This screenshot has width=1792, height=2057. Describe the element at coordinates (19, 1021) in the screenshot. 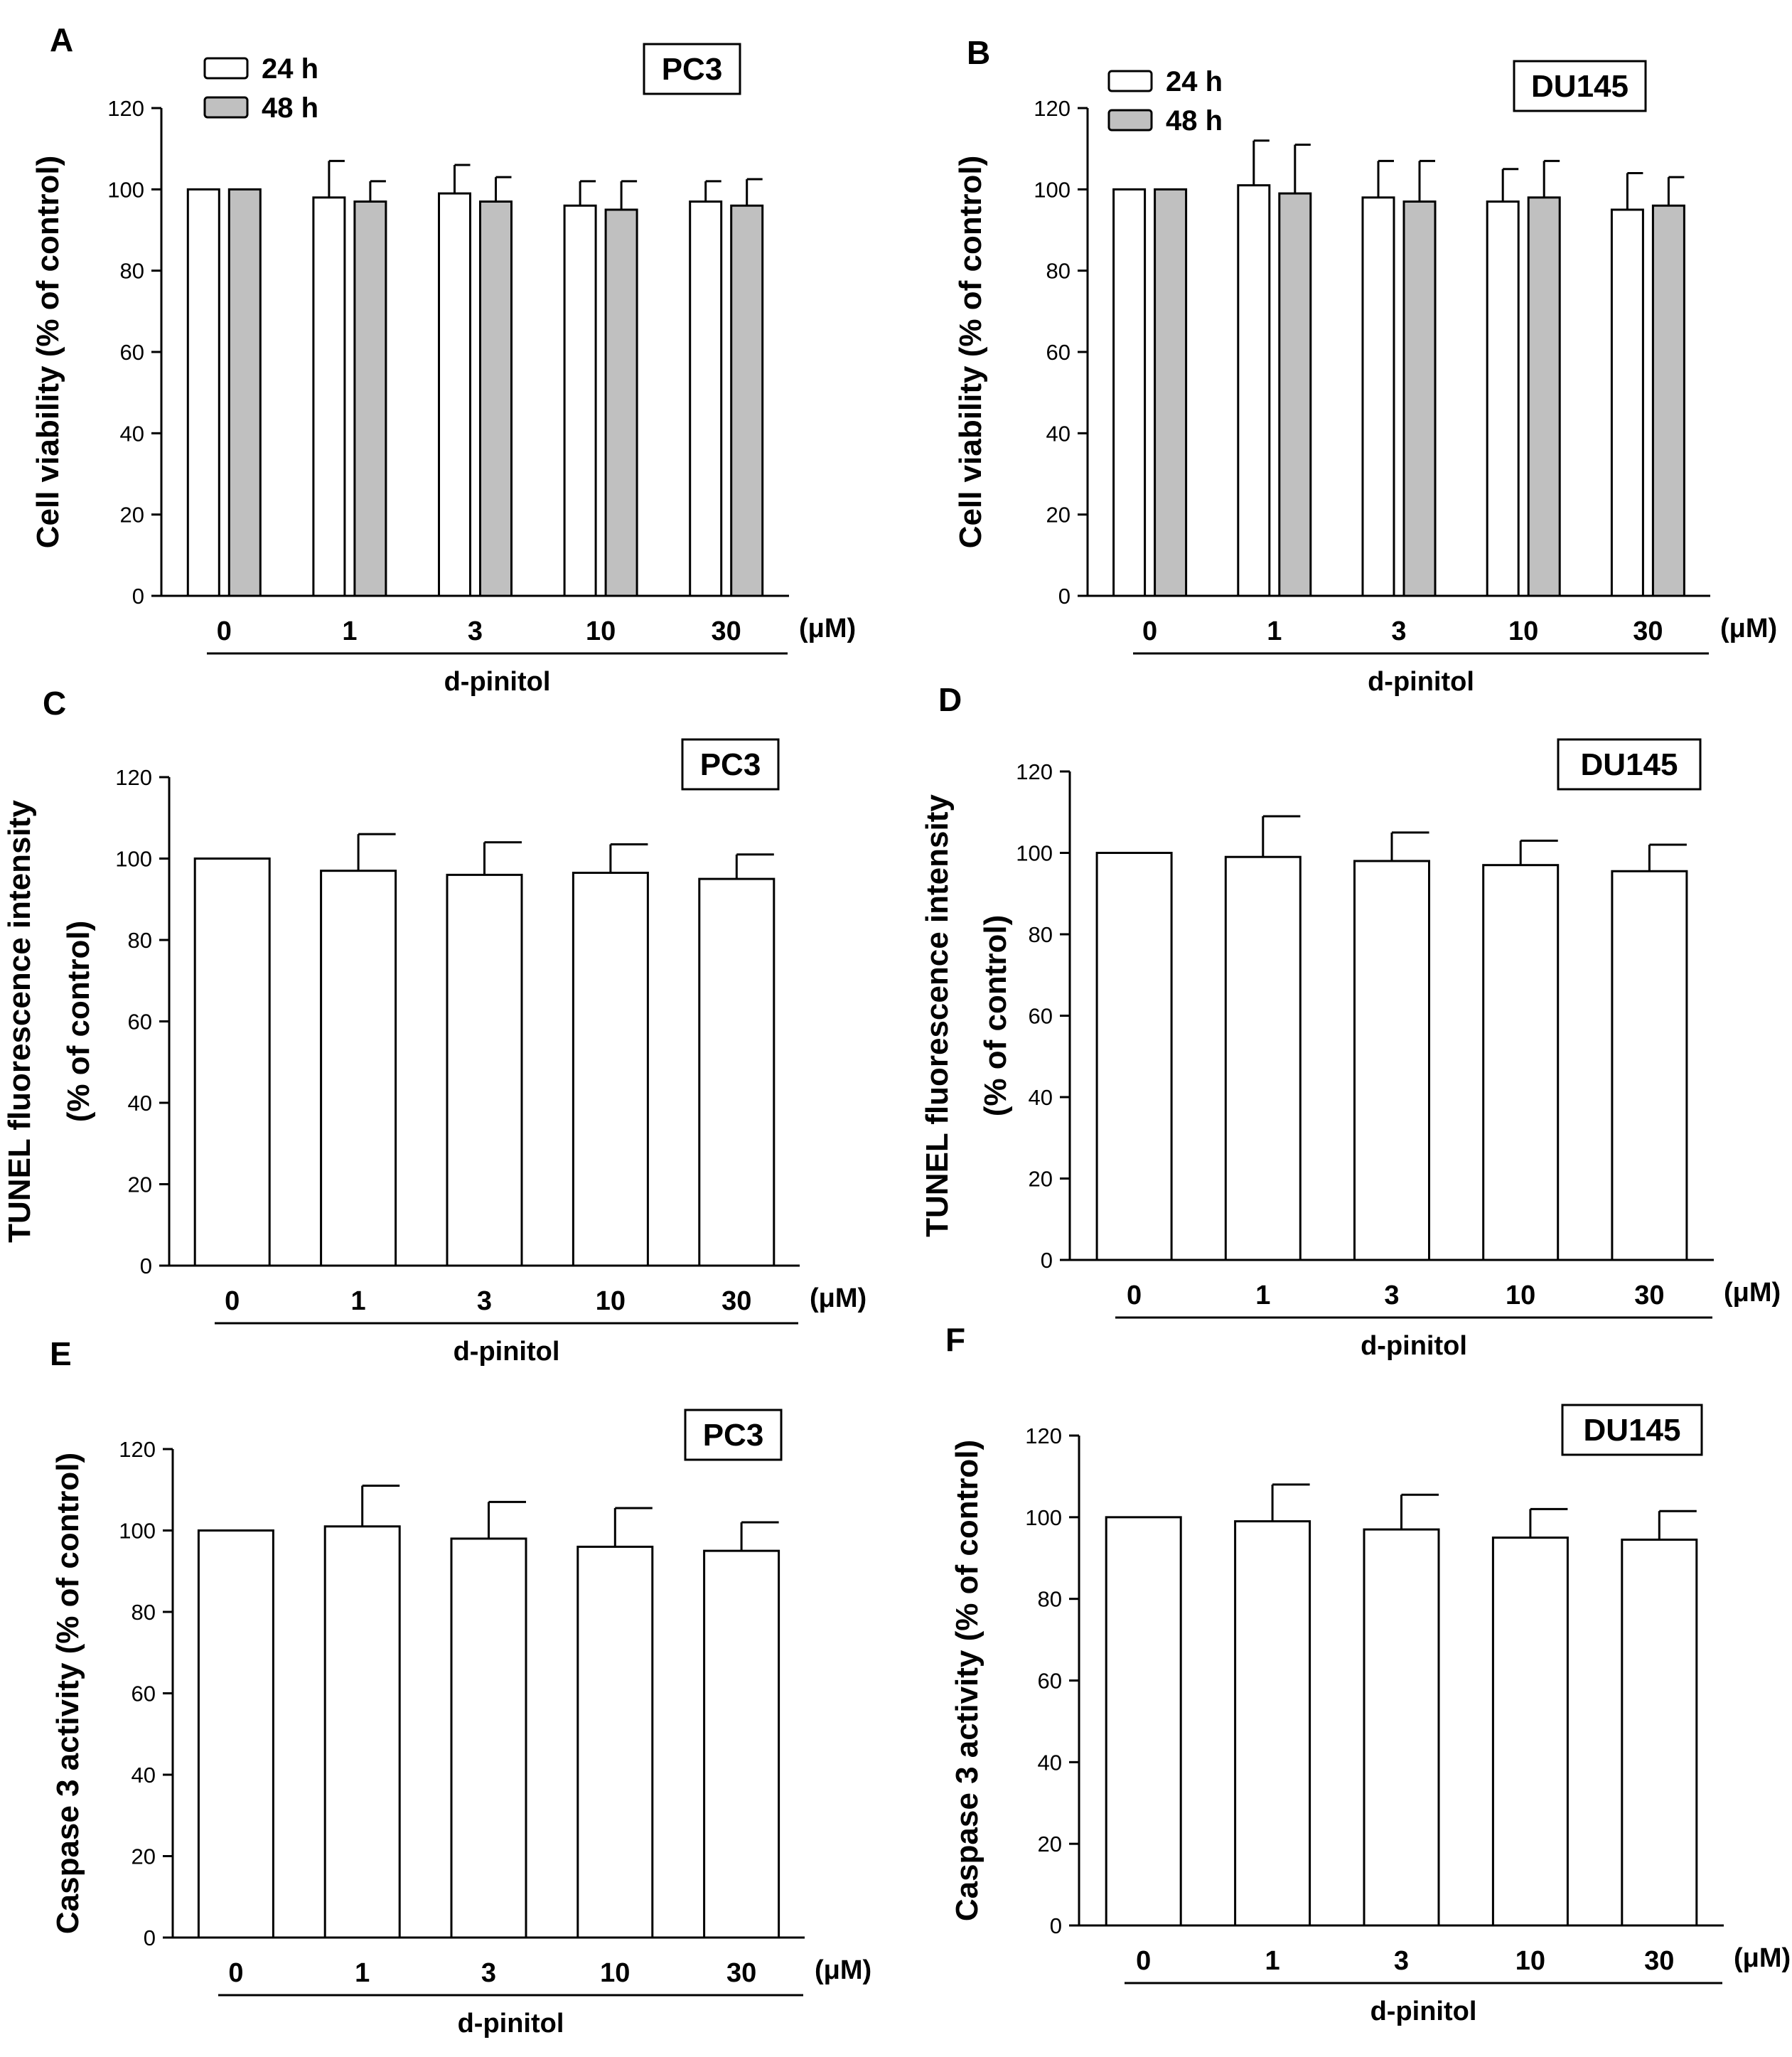

I see `y-axis-title: TUNEL fluorescence intensity` at that location.